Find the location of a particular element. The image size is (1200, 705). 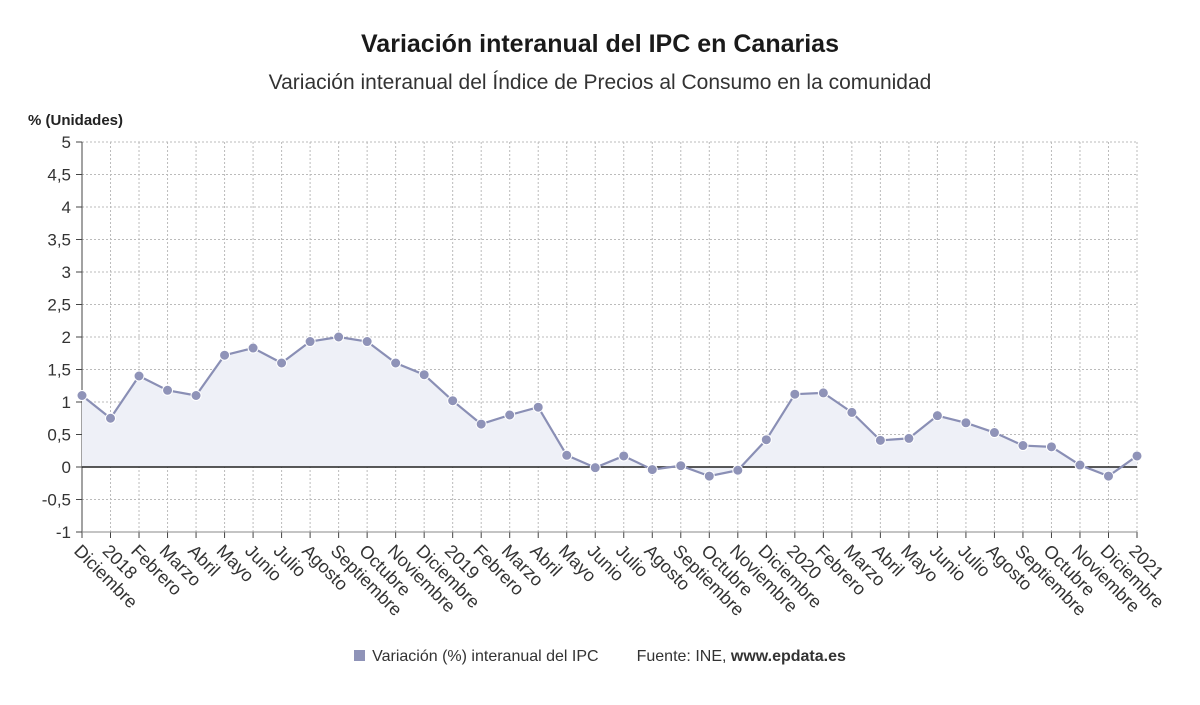

y-tick-label: 5 is located at coordinates (66, 142).